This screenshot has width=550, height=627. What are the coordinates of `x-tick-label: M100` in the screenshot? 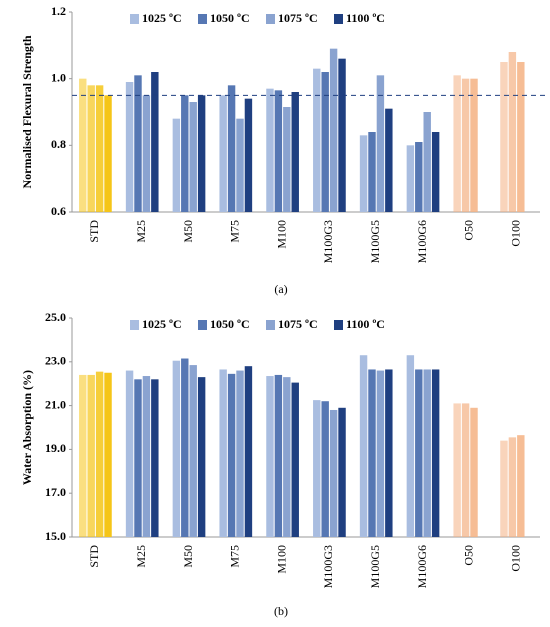 It's located at (281, 234).